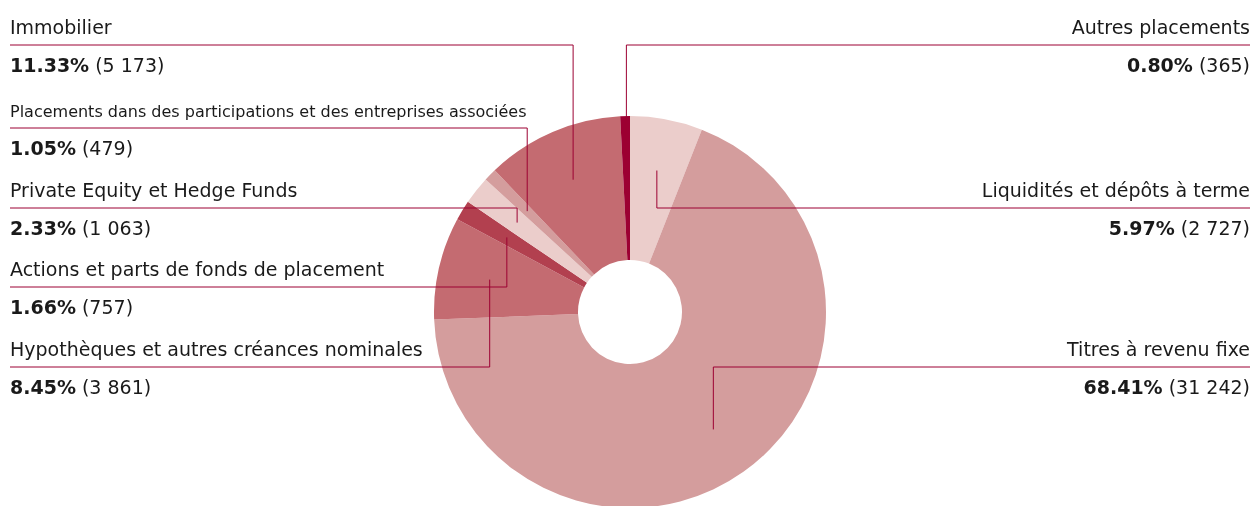 Image resolution: width=1251 pixels, height=506 pixels. What do you see at coordinates (268, 111) in the screenshot?
I see `slice-label: Placements dans des participations et des entreprises associées` at bounding box center [268, 111].